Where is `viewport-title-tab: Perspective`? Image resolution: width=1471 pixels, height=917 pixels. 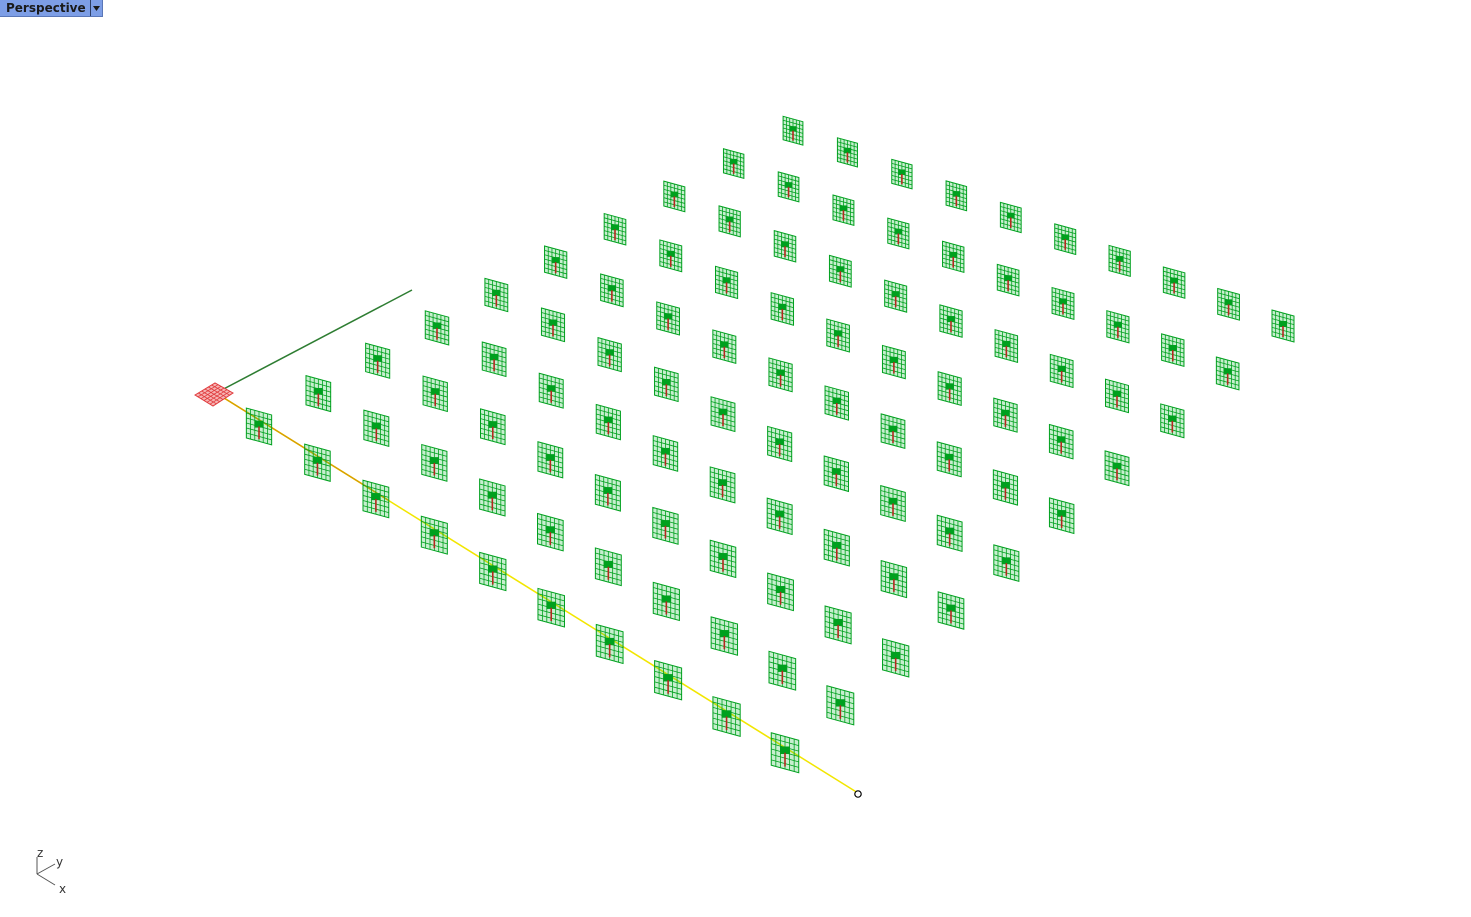 viewport-title-tab: Perspective is located at coordinates (51, 8).